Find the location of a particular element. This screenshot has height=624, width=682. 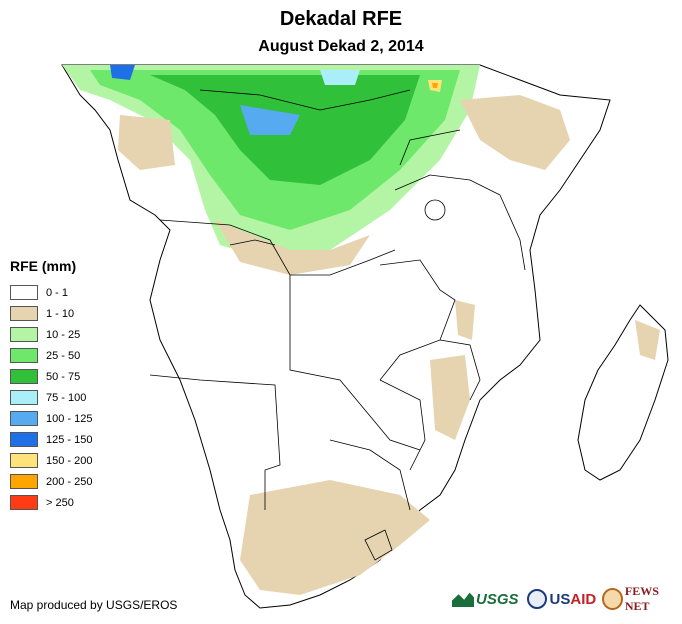

fews-net-logo: FEWS NET is located at coordinates (642, 599).